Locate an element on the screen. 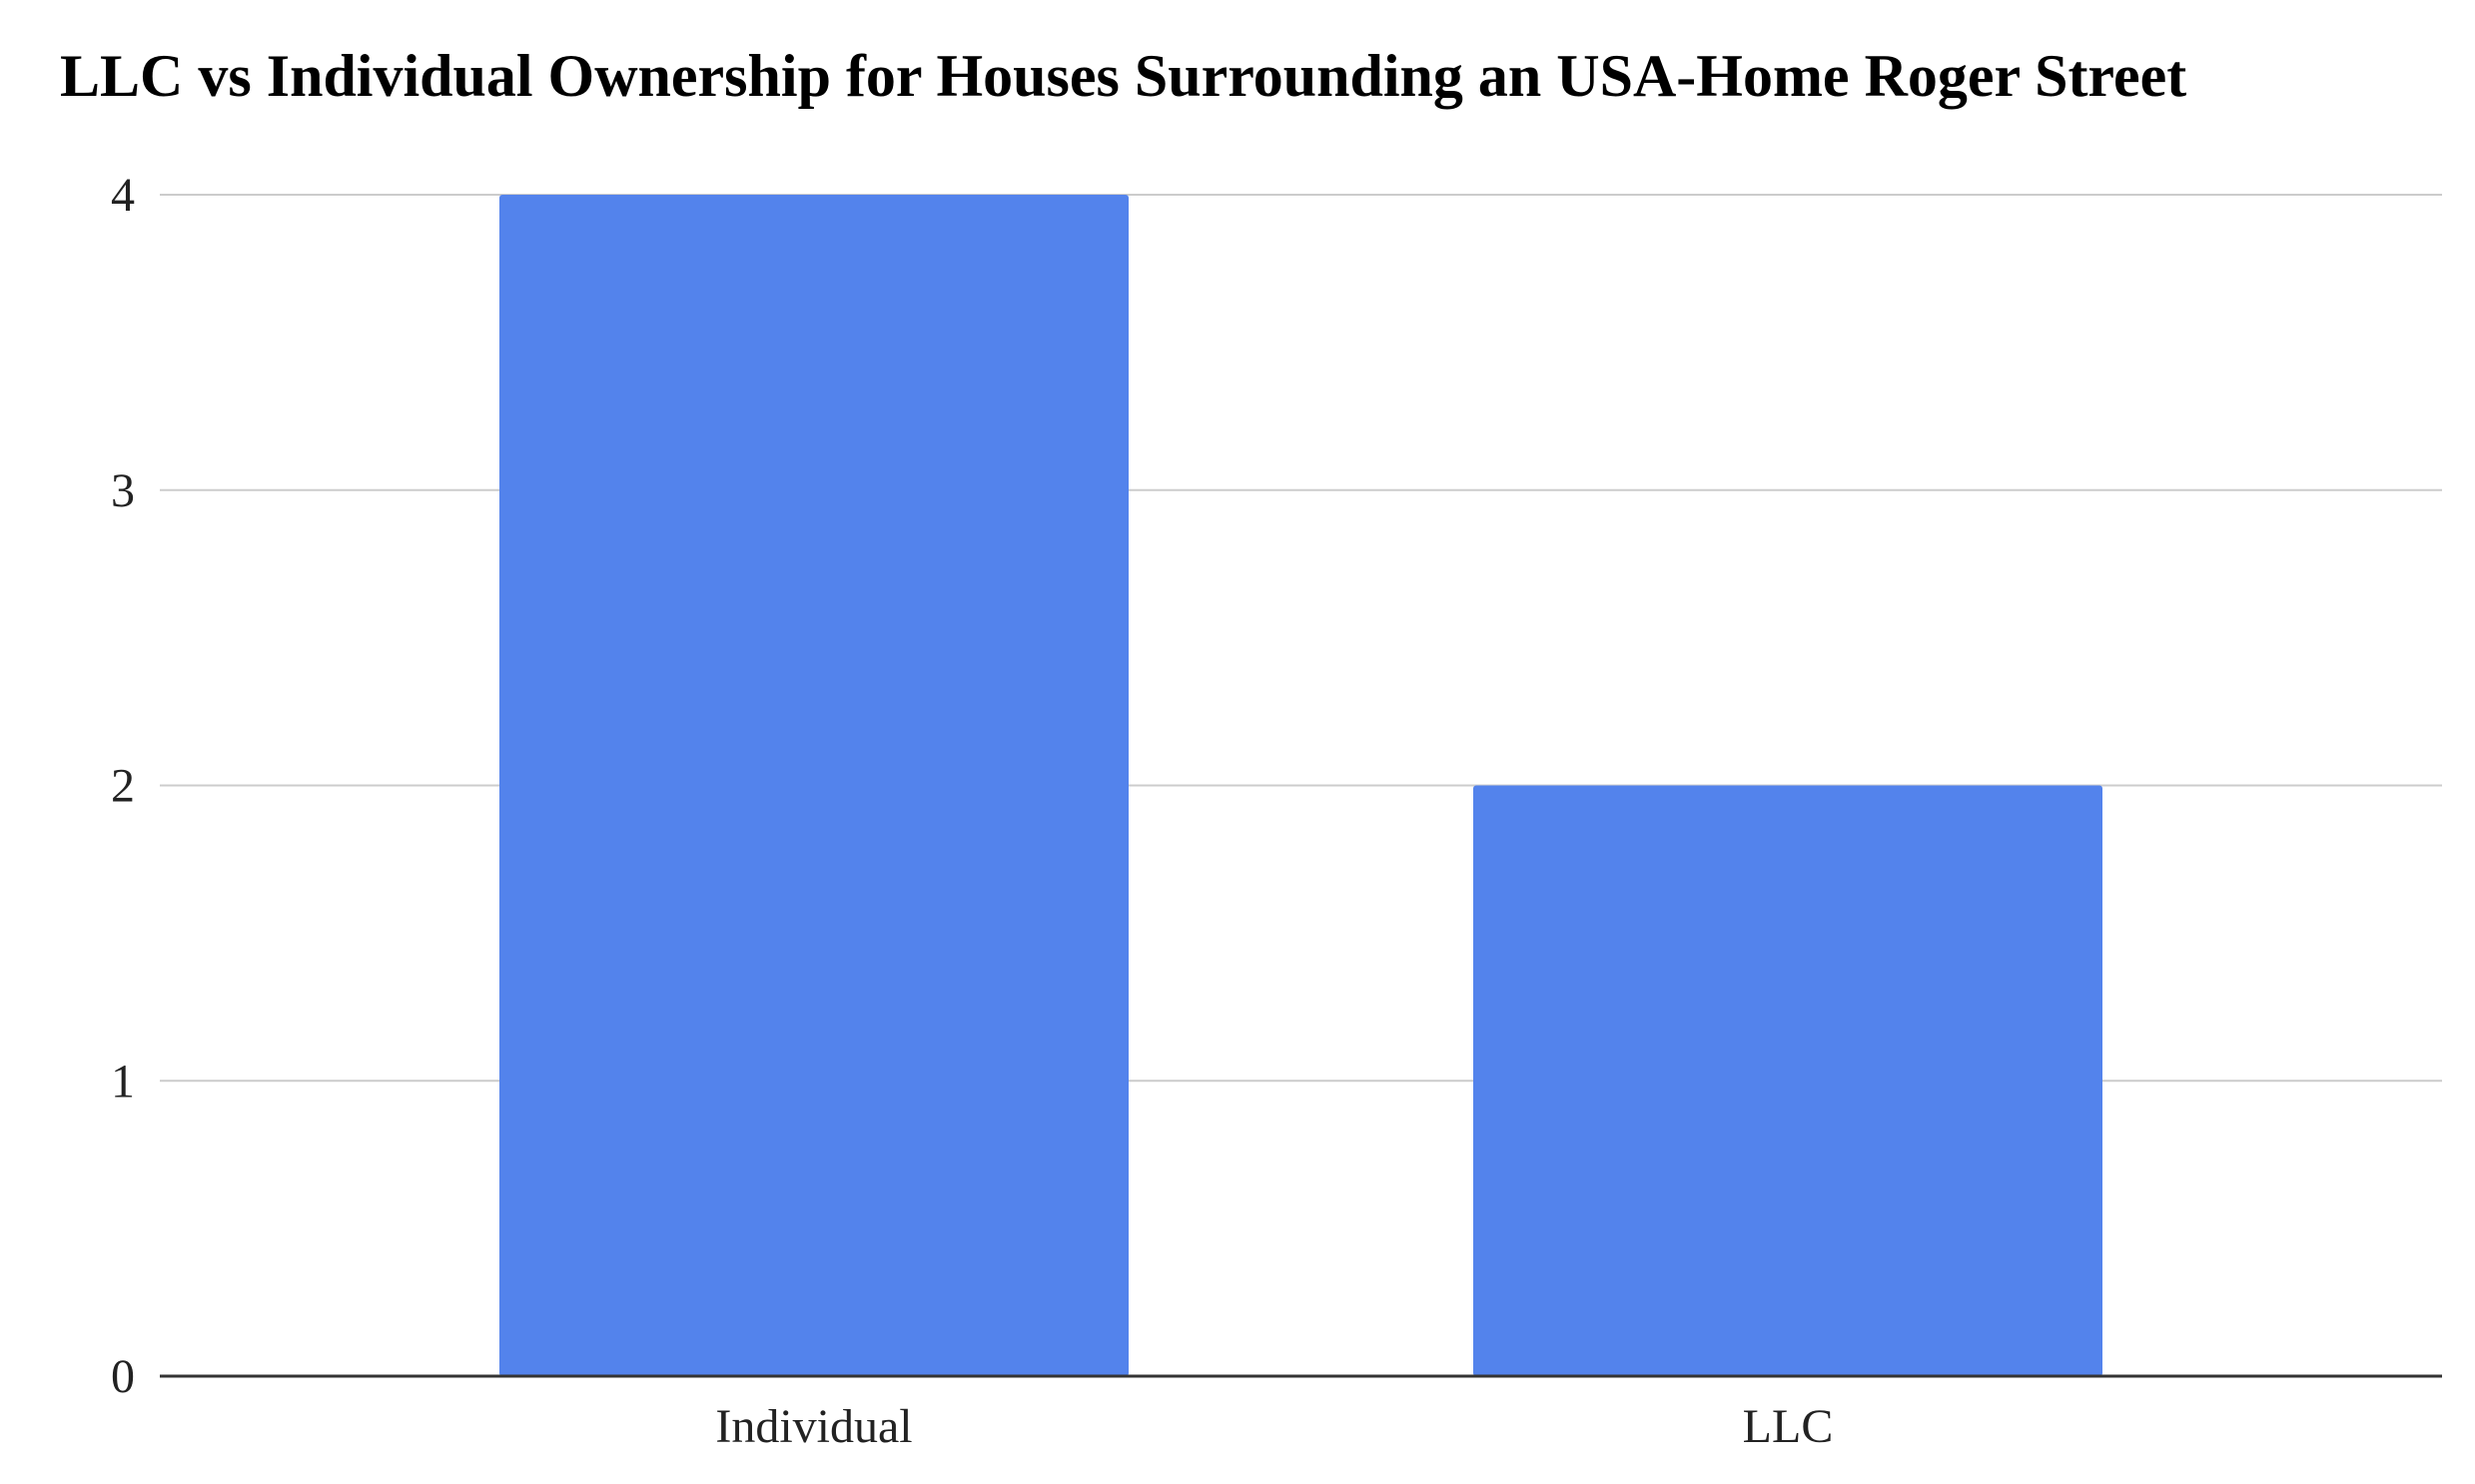  y-tick-label-2: 2 is located at coordinates (123, 786).